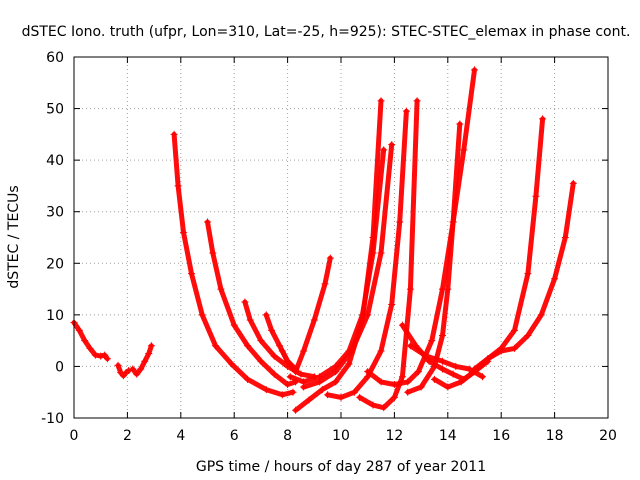 Image resolution: width=640 pixels, height=480 pixels. Describe the element at coordinates (59, 367) in the screenshot. I see `y-tick-label: 0` at that location.